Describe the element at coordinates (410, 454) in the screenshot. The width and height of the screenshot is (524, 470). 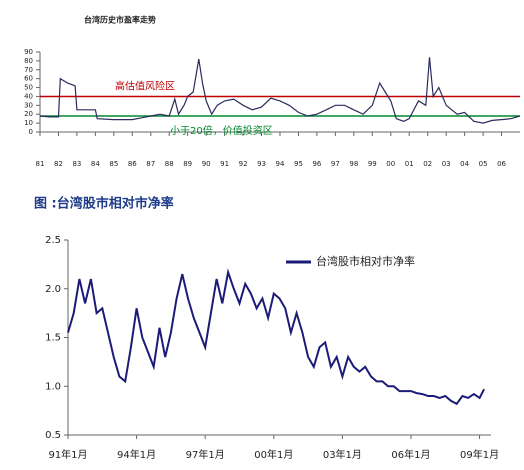
I see `x-tick-label: 06年1月` at that location.